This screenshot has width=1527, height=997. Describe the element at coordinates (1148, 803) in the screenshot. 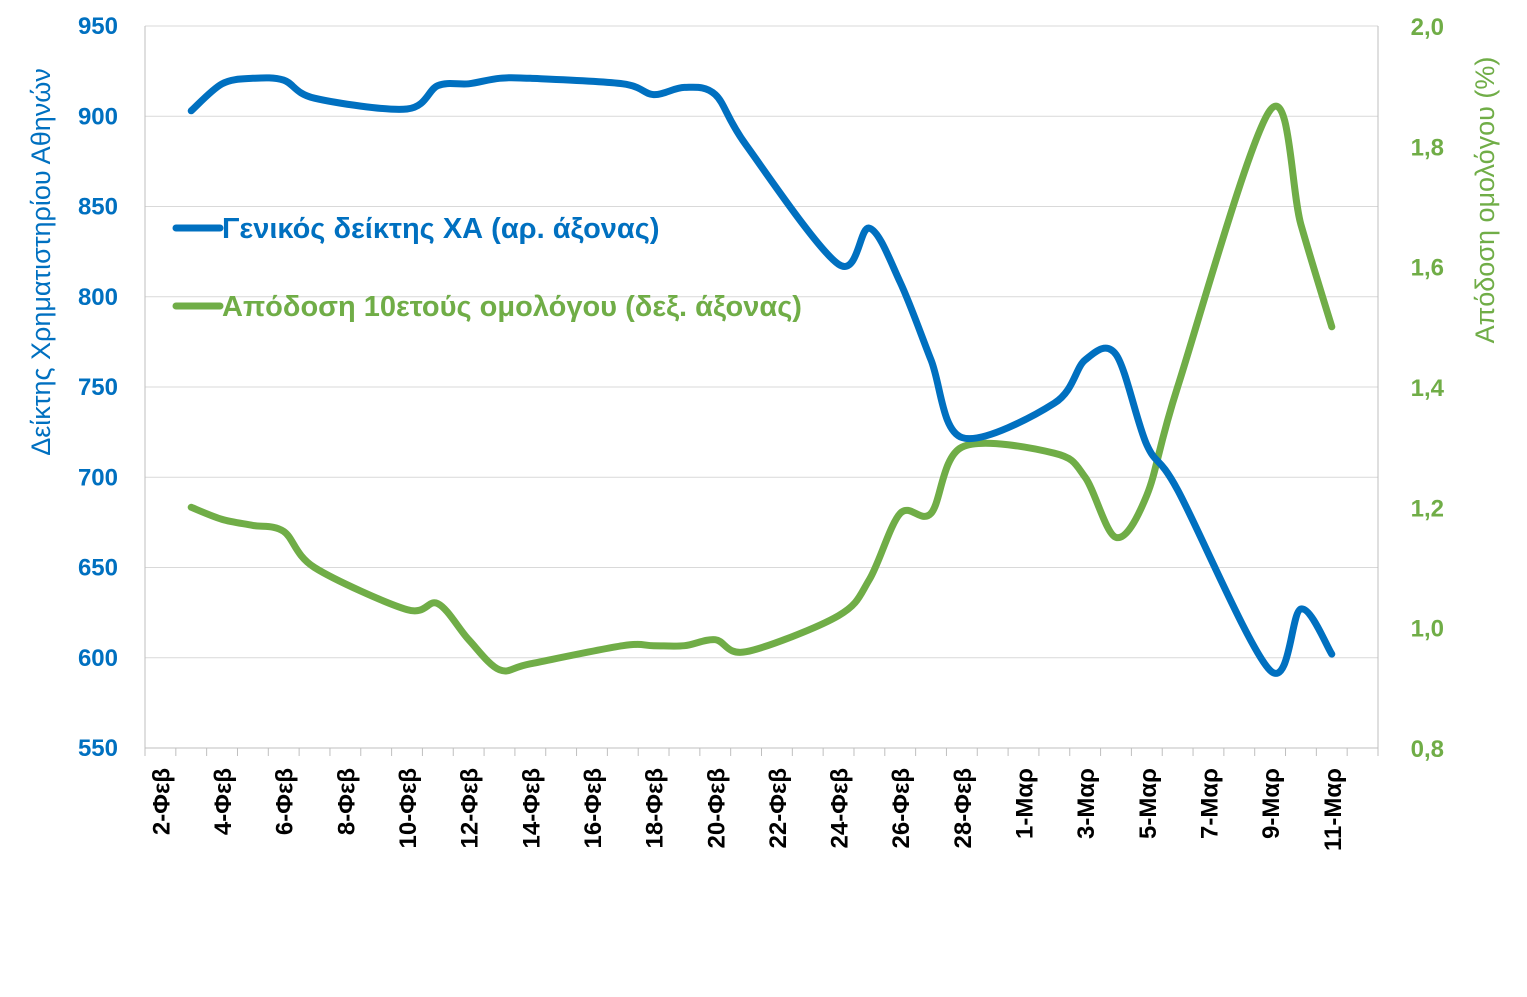

I see `x-tick-label: 5-Μαρ` at that location.